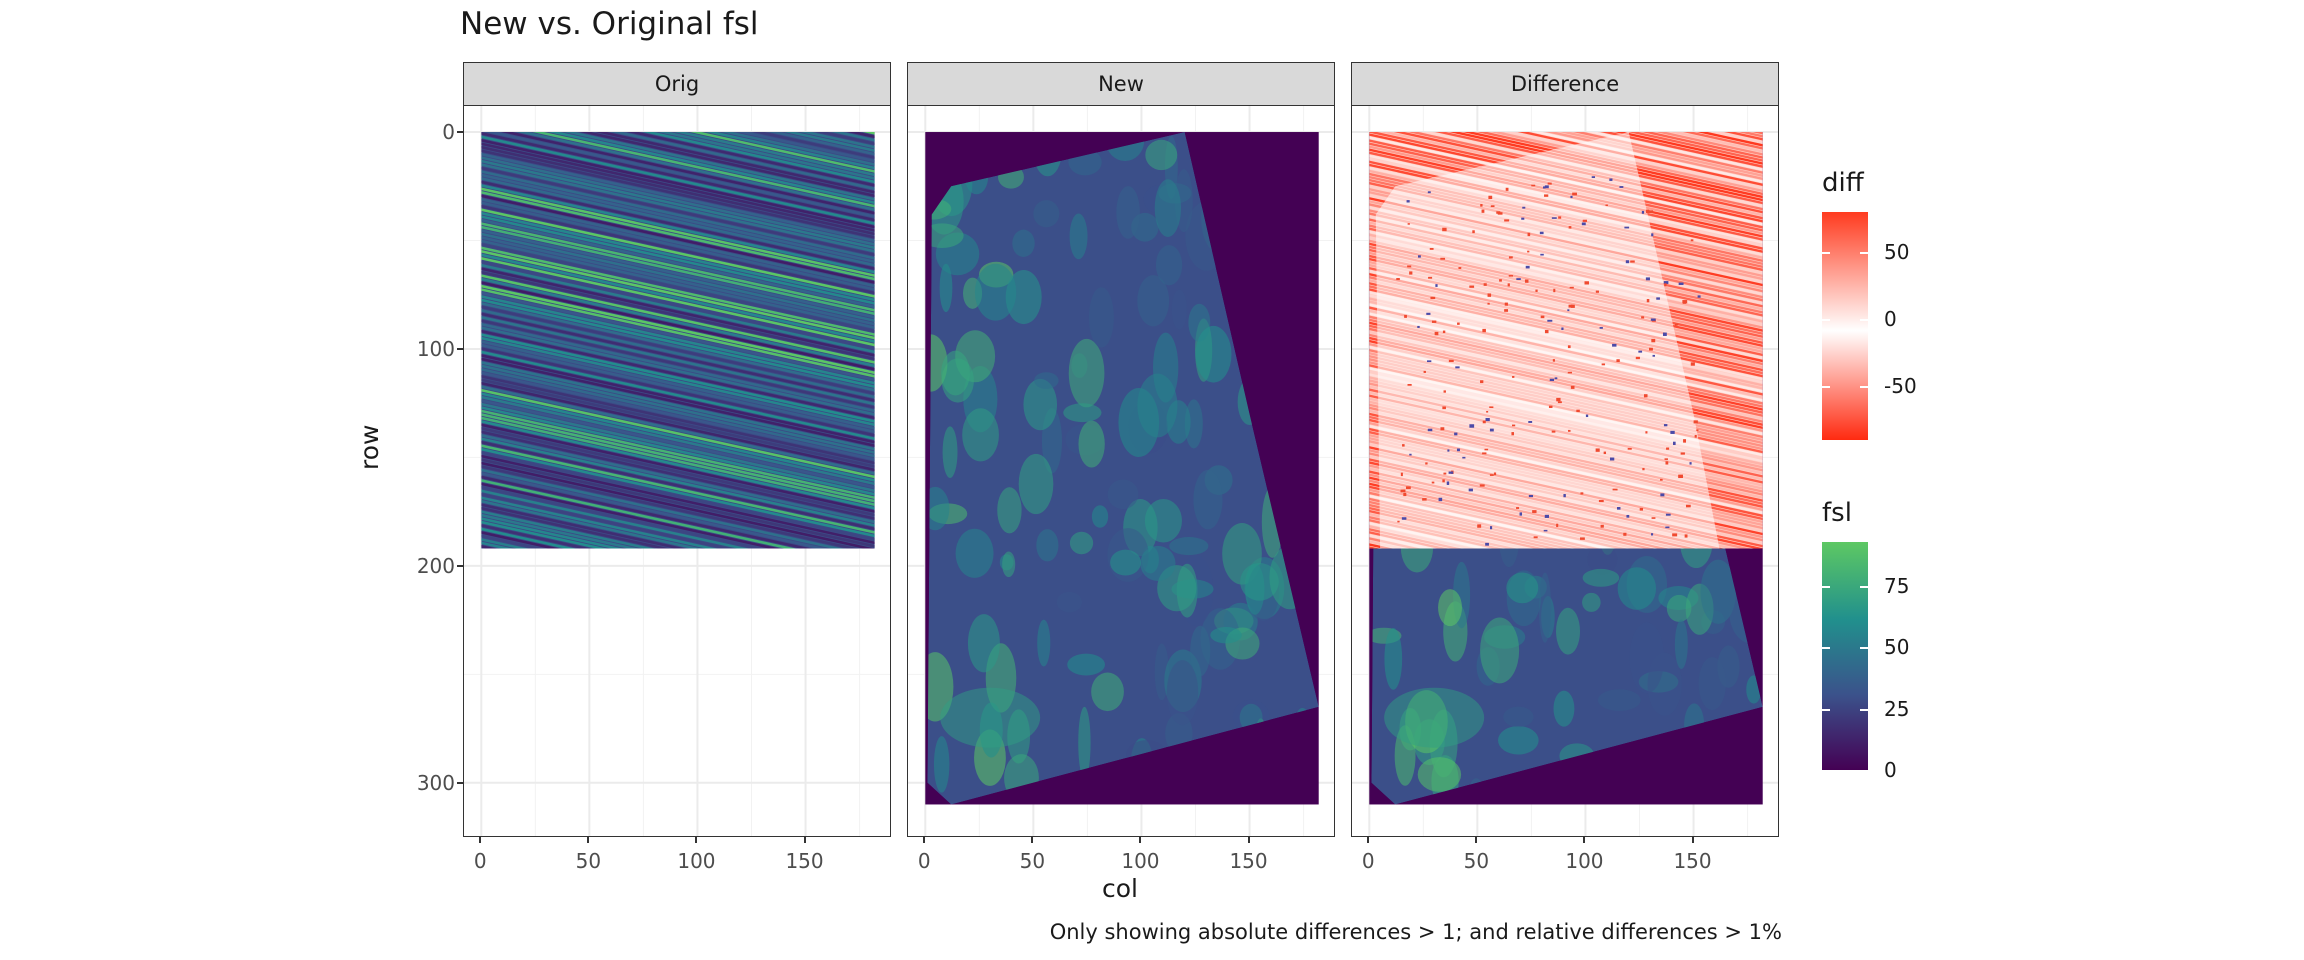 Image resolution: width=2304 pixels, height=960 pixels. I want to click on x-tick-label: 100, so click(1140, 861).